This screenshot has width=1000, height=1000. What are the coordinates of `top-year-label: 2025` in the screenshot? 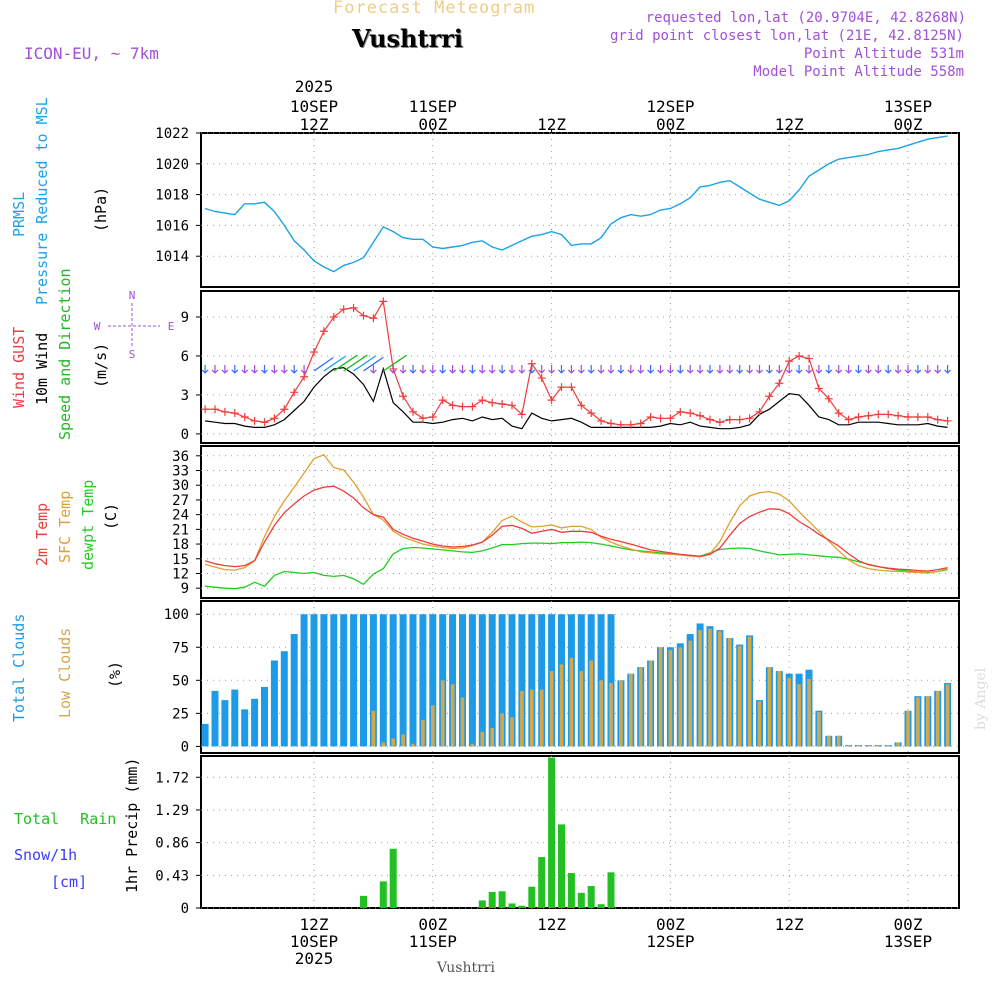 It's located at (314, 86).